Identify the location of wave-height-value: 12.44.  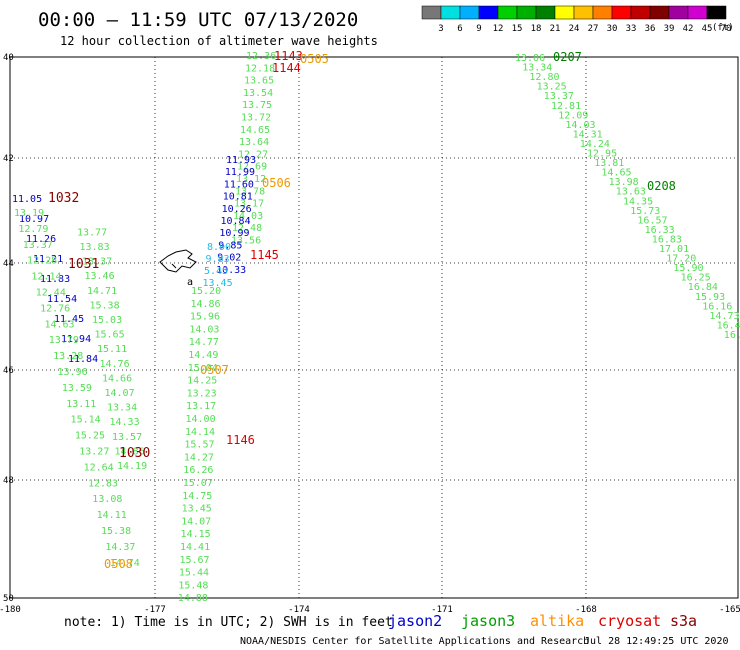
(51, 293).